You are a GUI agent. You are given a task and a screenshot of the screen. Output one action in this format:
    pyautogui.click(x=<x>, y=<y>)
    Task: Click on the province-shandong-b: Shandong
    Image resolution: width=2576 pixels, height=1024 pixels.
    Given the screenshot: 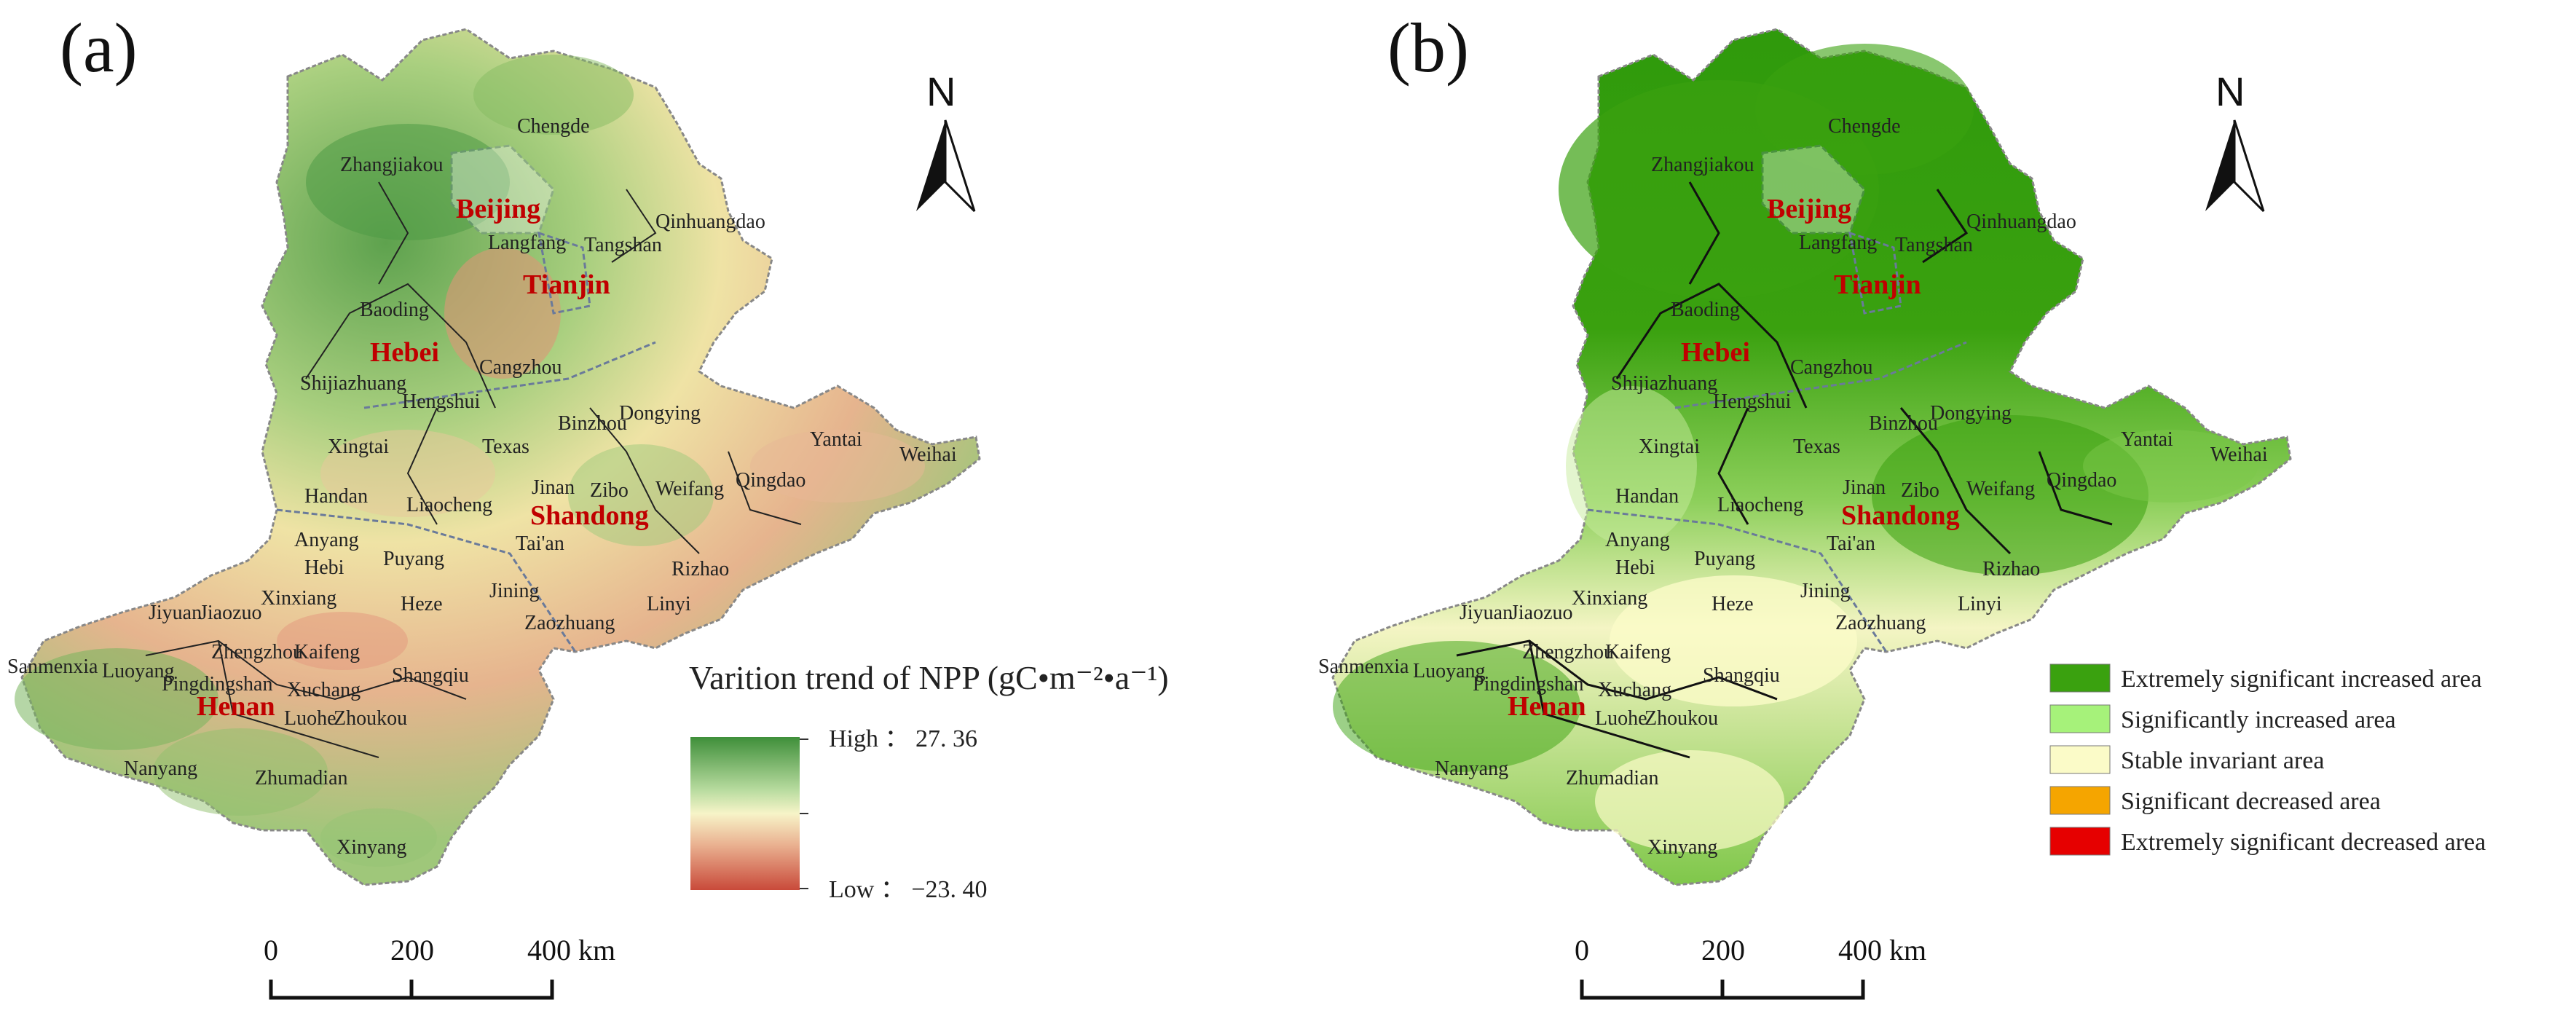 What is the action you would take?
    pyautogui.click(x=1900, y=515)
    